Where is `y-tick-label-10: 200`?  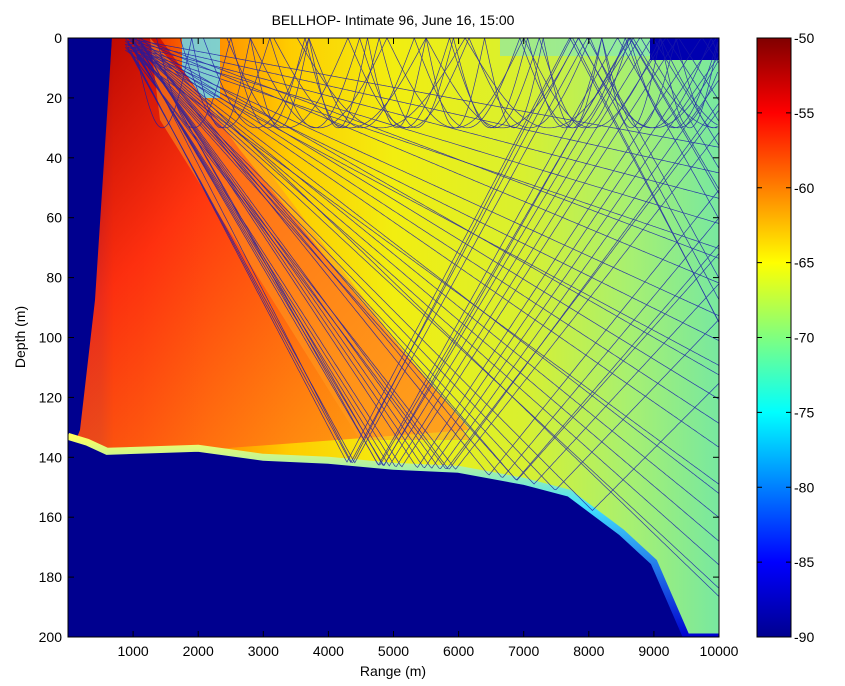
y-tick-label-10: 200 is located at coordinates (51, 637).